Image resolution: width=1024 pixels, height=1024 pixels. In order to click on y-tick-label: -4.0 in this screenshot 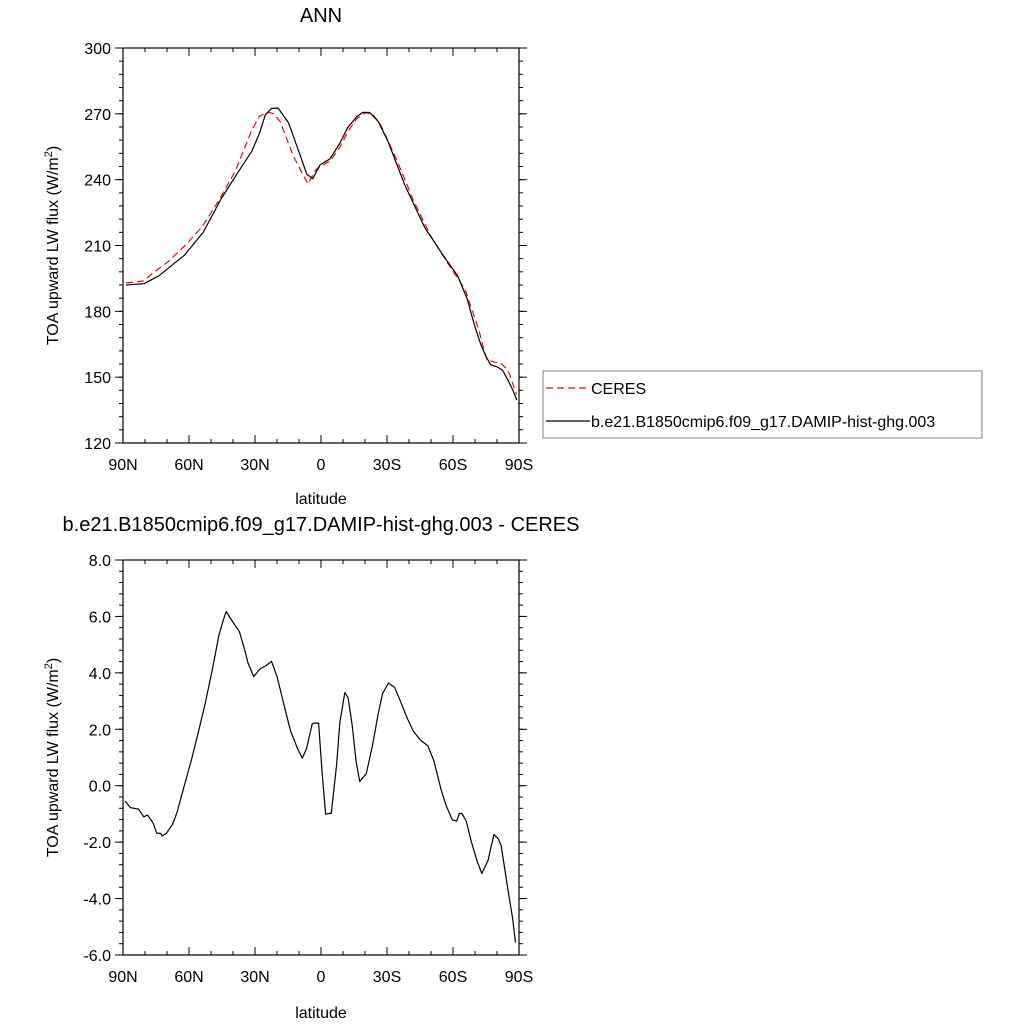, I will do `click(97, 900)`.